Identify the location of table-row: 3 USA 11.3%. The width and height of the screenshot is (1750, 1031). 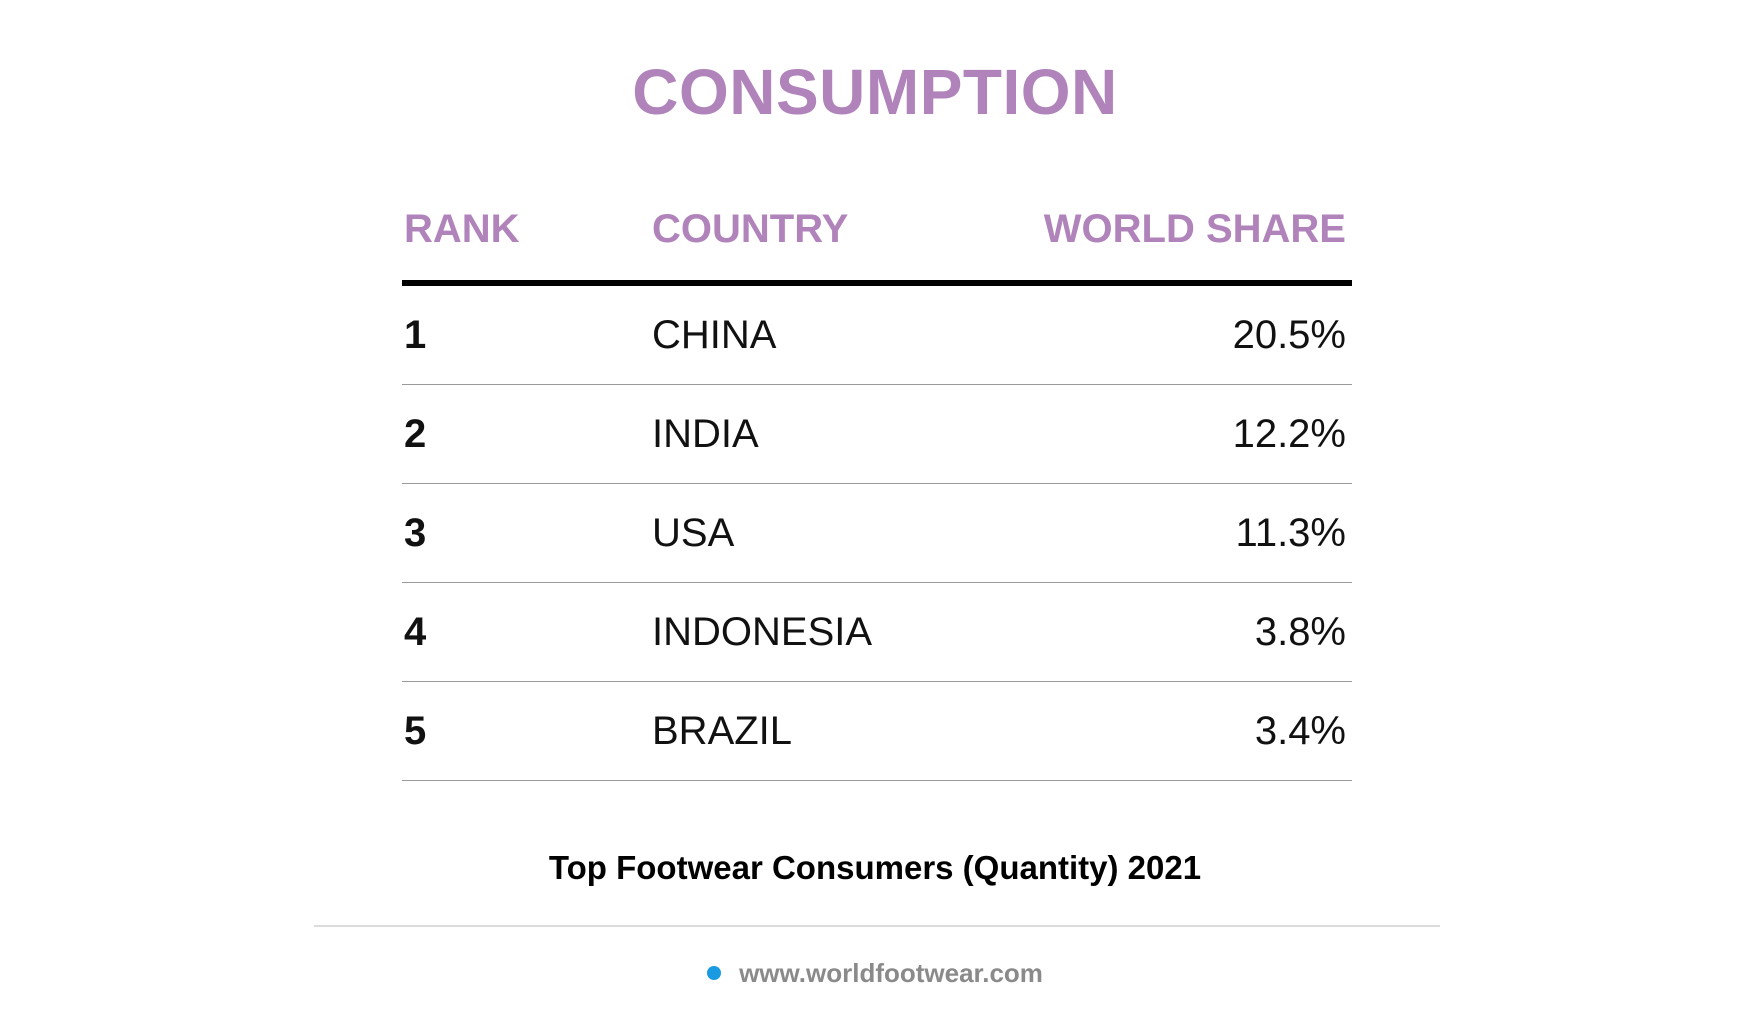
(877, 533).